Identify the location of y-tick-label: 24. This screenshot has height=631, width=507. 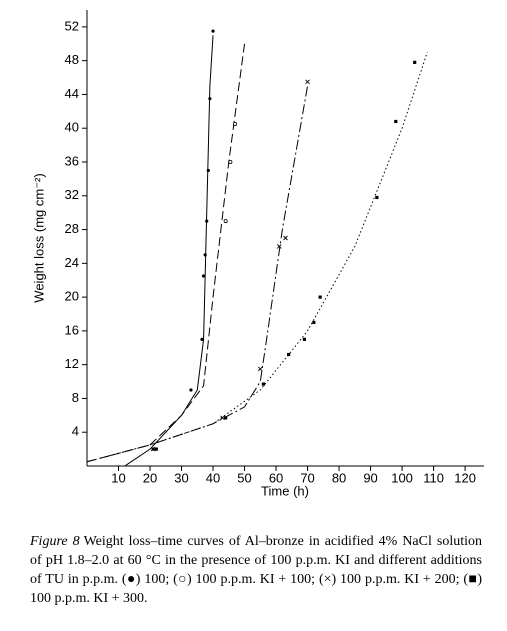
(72, 262).